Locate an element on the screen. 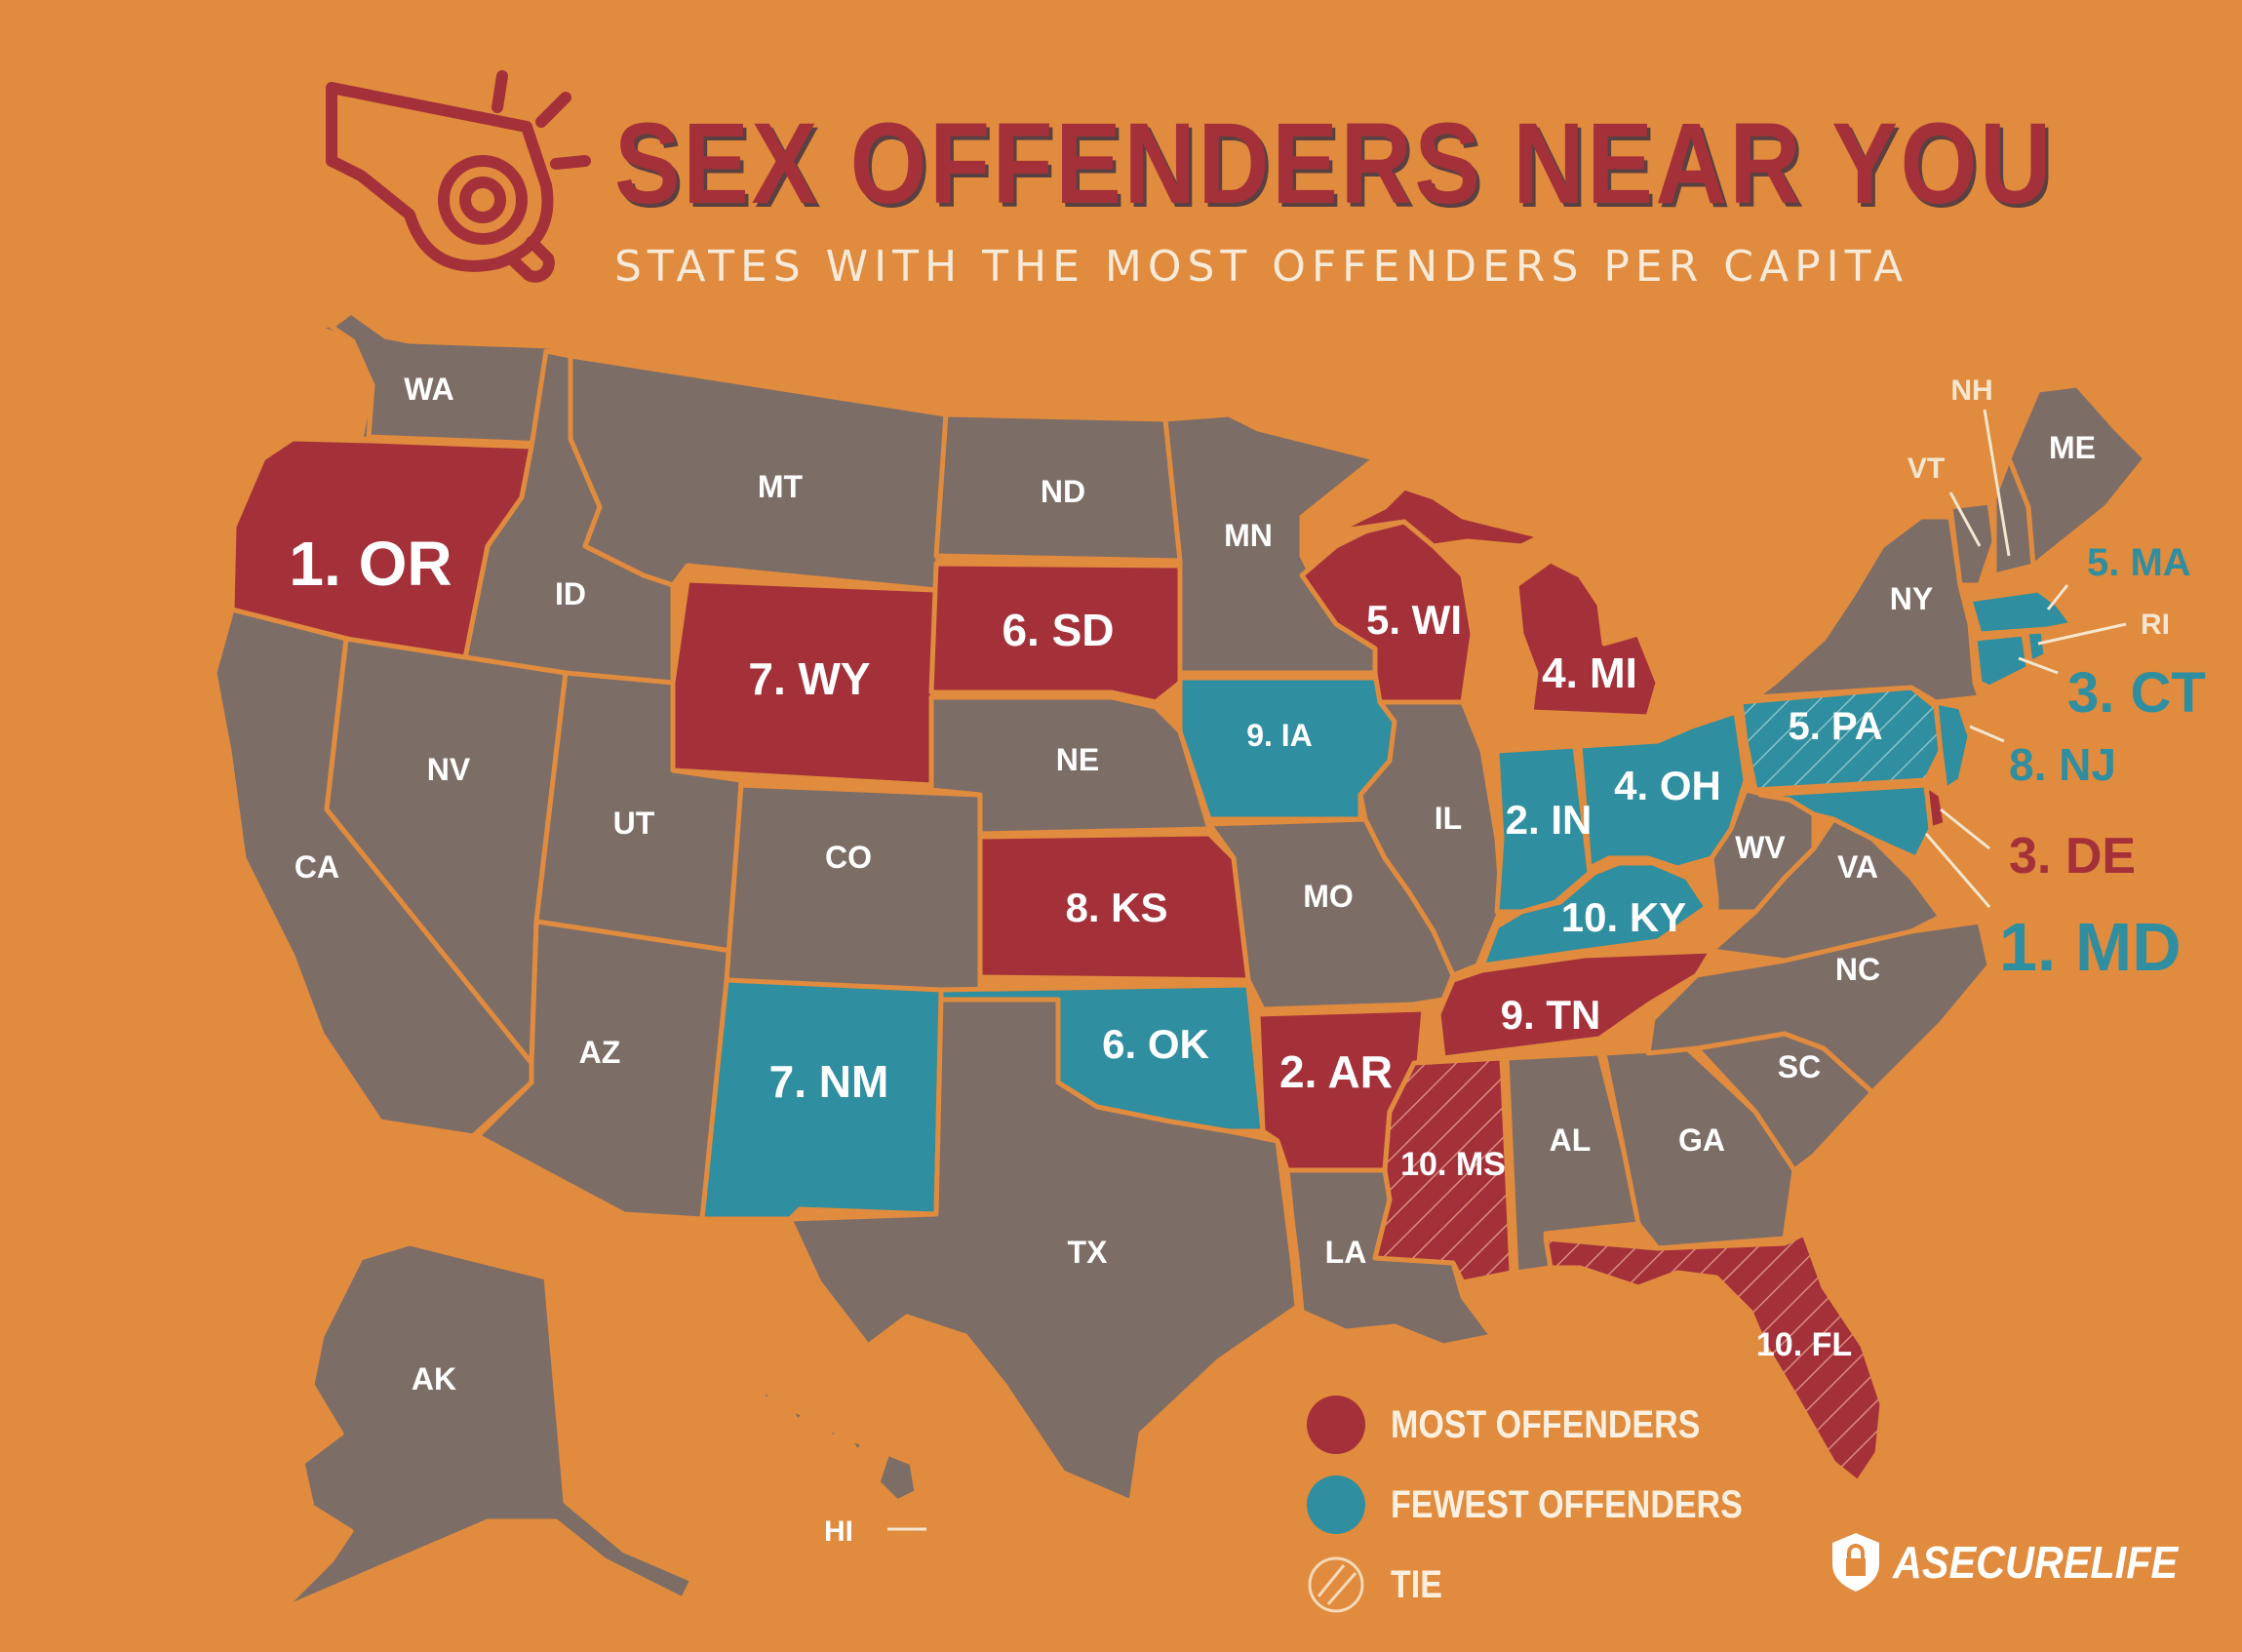 Image resolution: width=2242 pixels, height=1652 pixels. label-tn: 9. TN is located at coordinates (1551, 1015).